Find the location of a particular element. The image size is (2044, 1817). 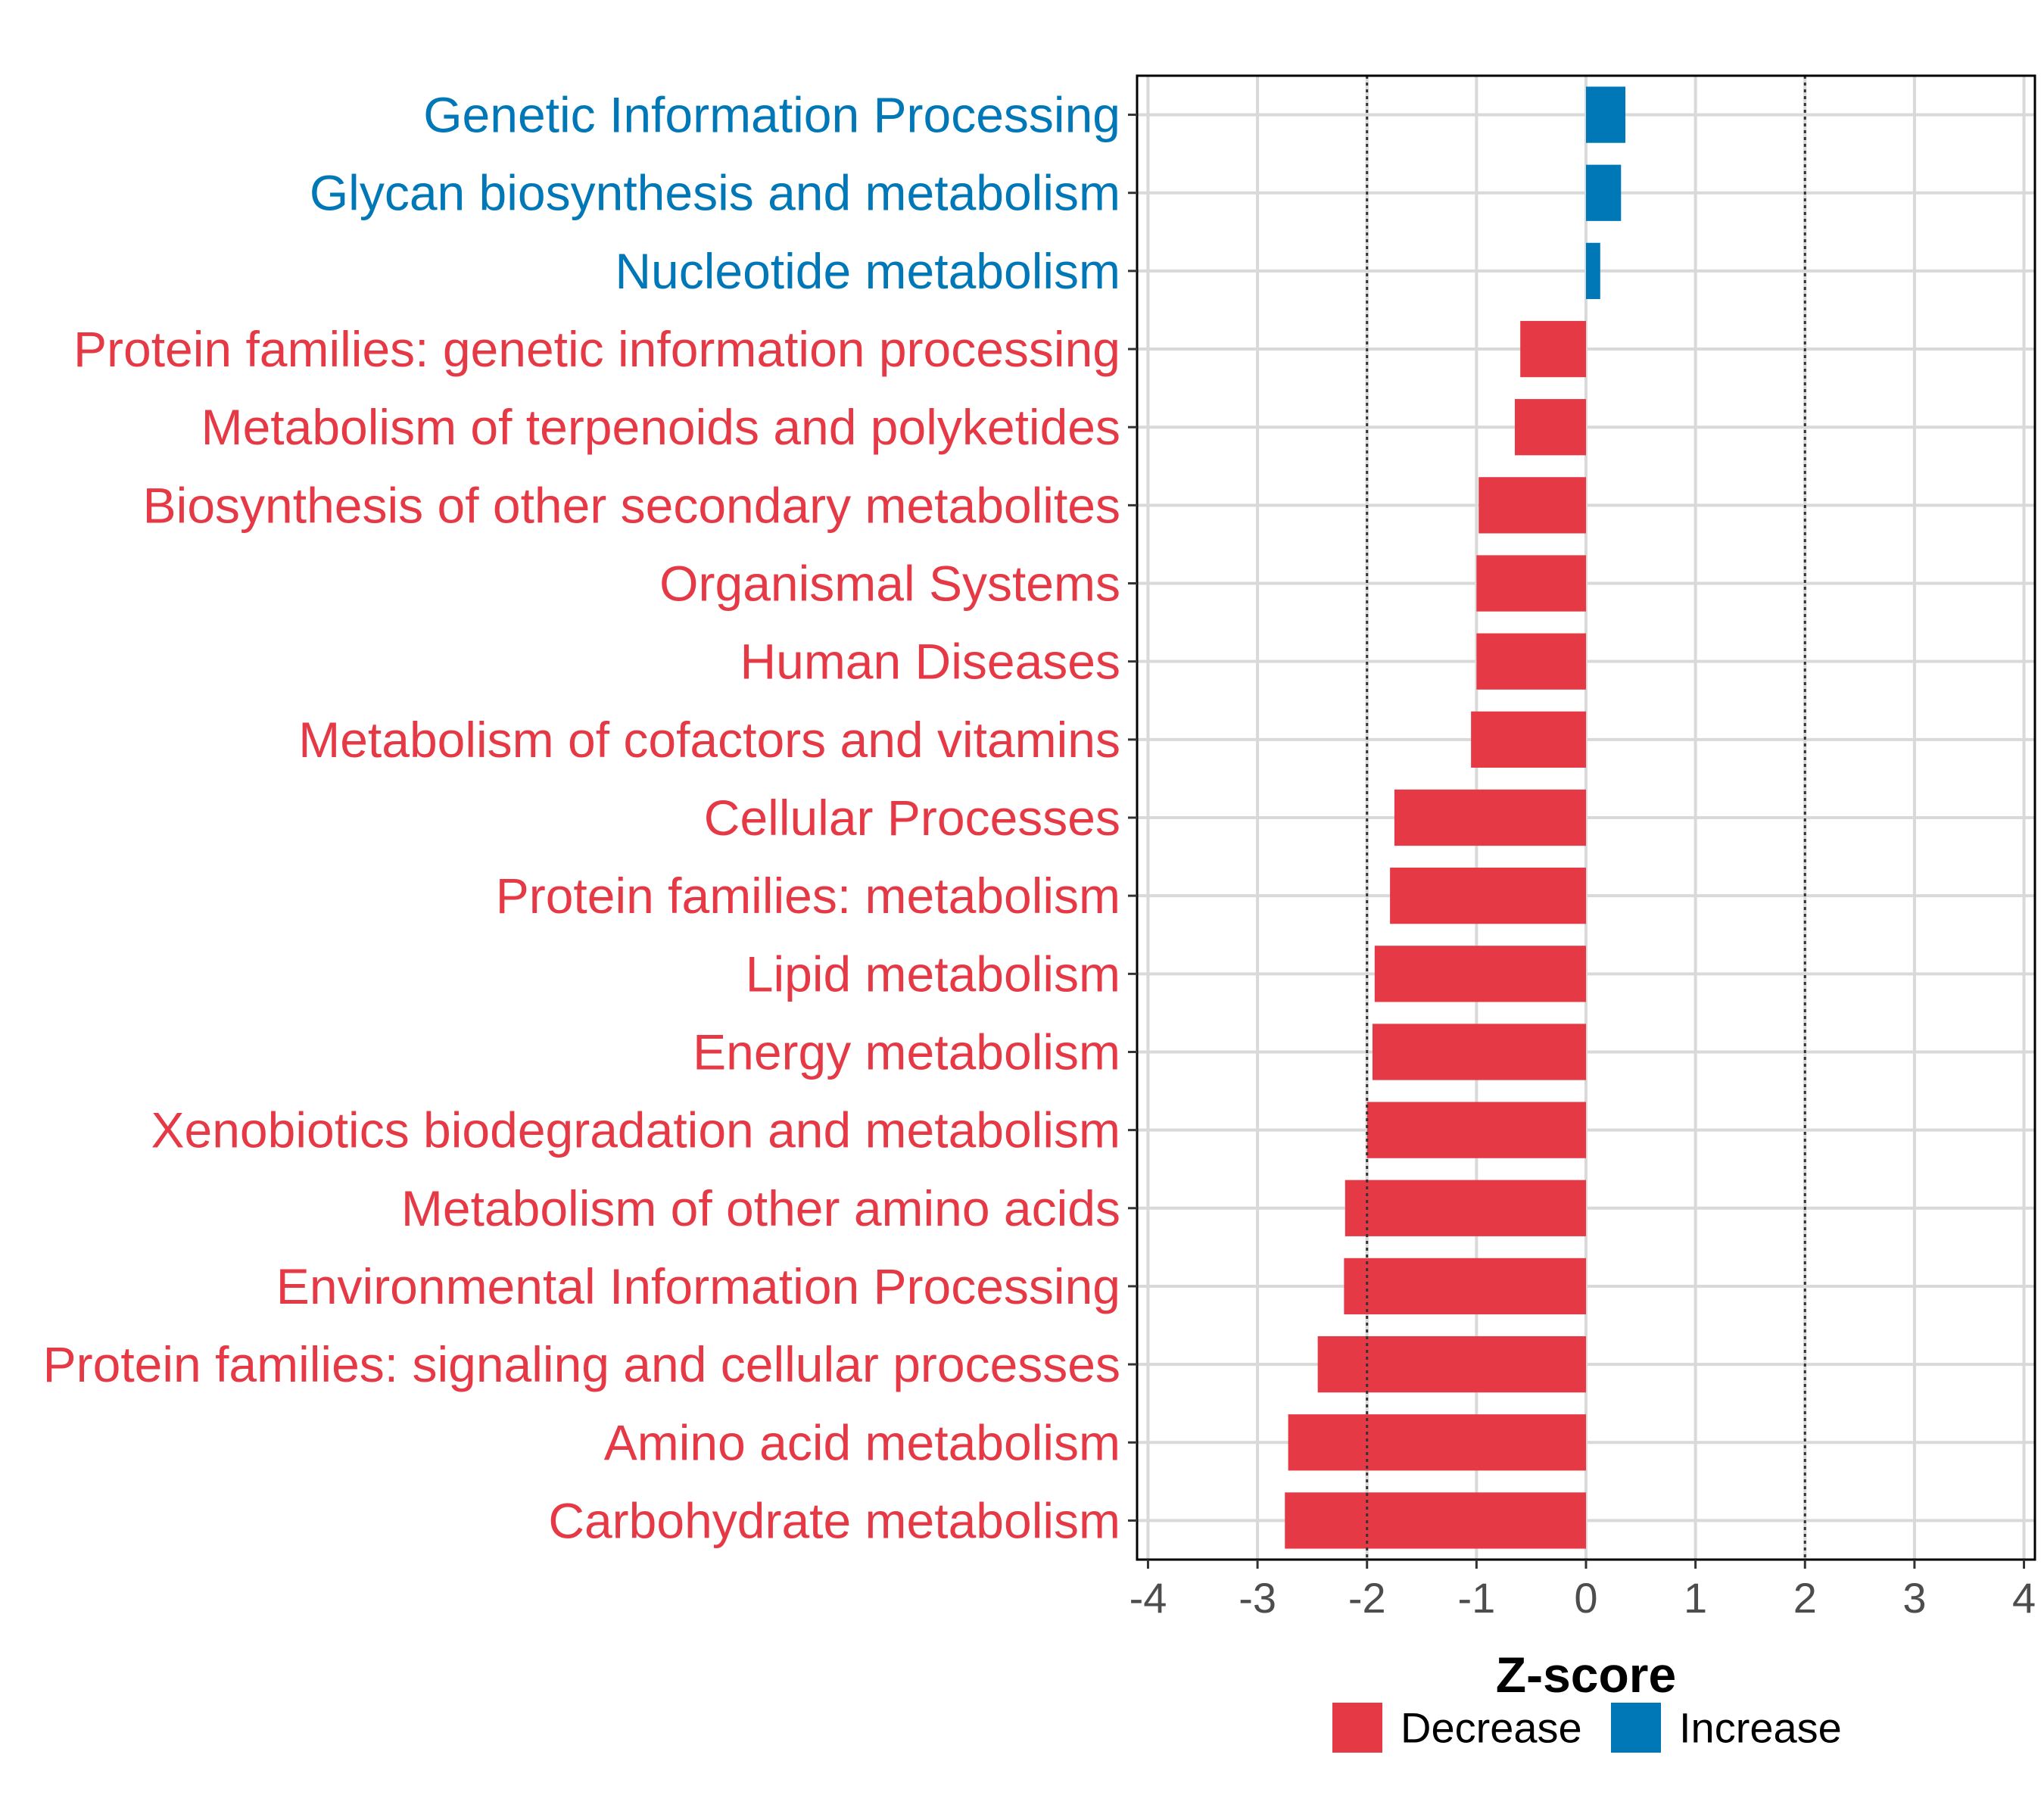

category-label: Metabolism of other amino acids is located at coordinates (760, 1208).